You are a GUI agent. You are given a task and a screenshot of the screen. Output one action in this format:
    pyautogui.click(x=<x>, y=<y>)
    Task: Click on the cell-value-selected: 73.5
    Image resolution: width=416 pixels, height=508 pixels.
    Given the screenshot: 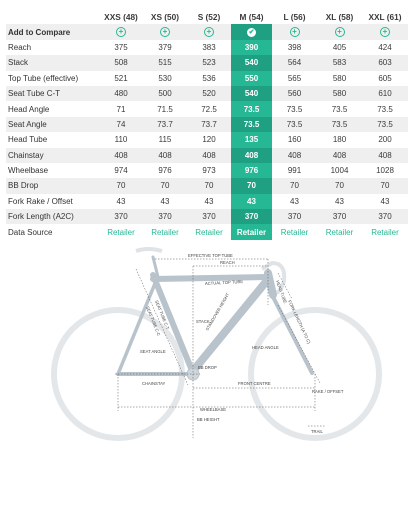 What is the action you would take?
    pyautogui.click(x=251, y=124)
    